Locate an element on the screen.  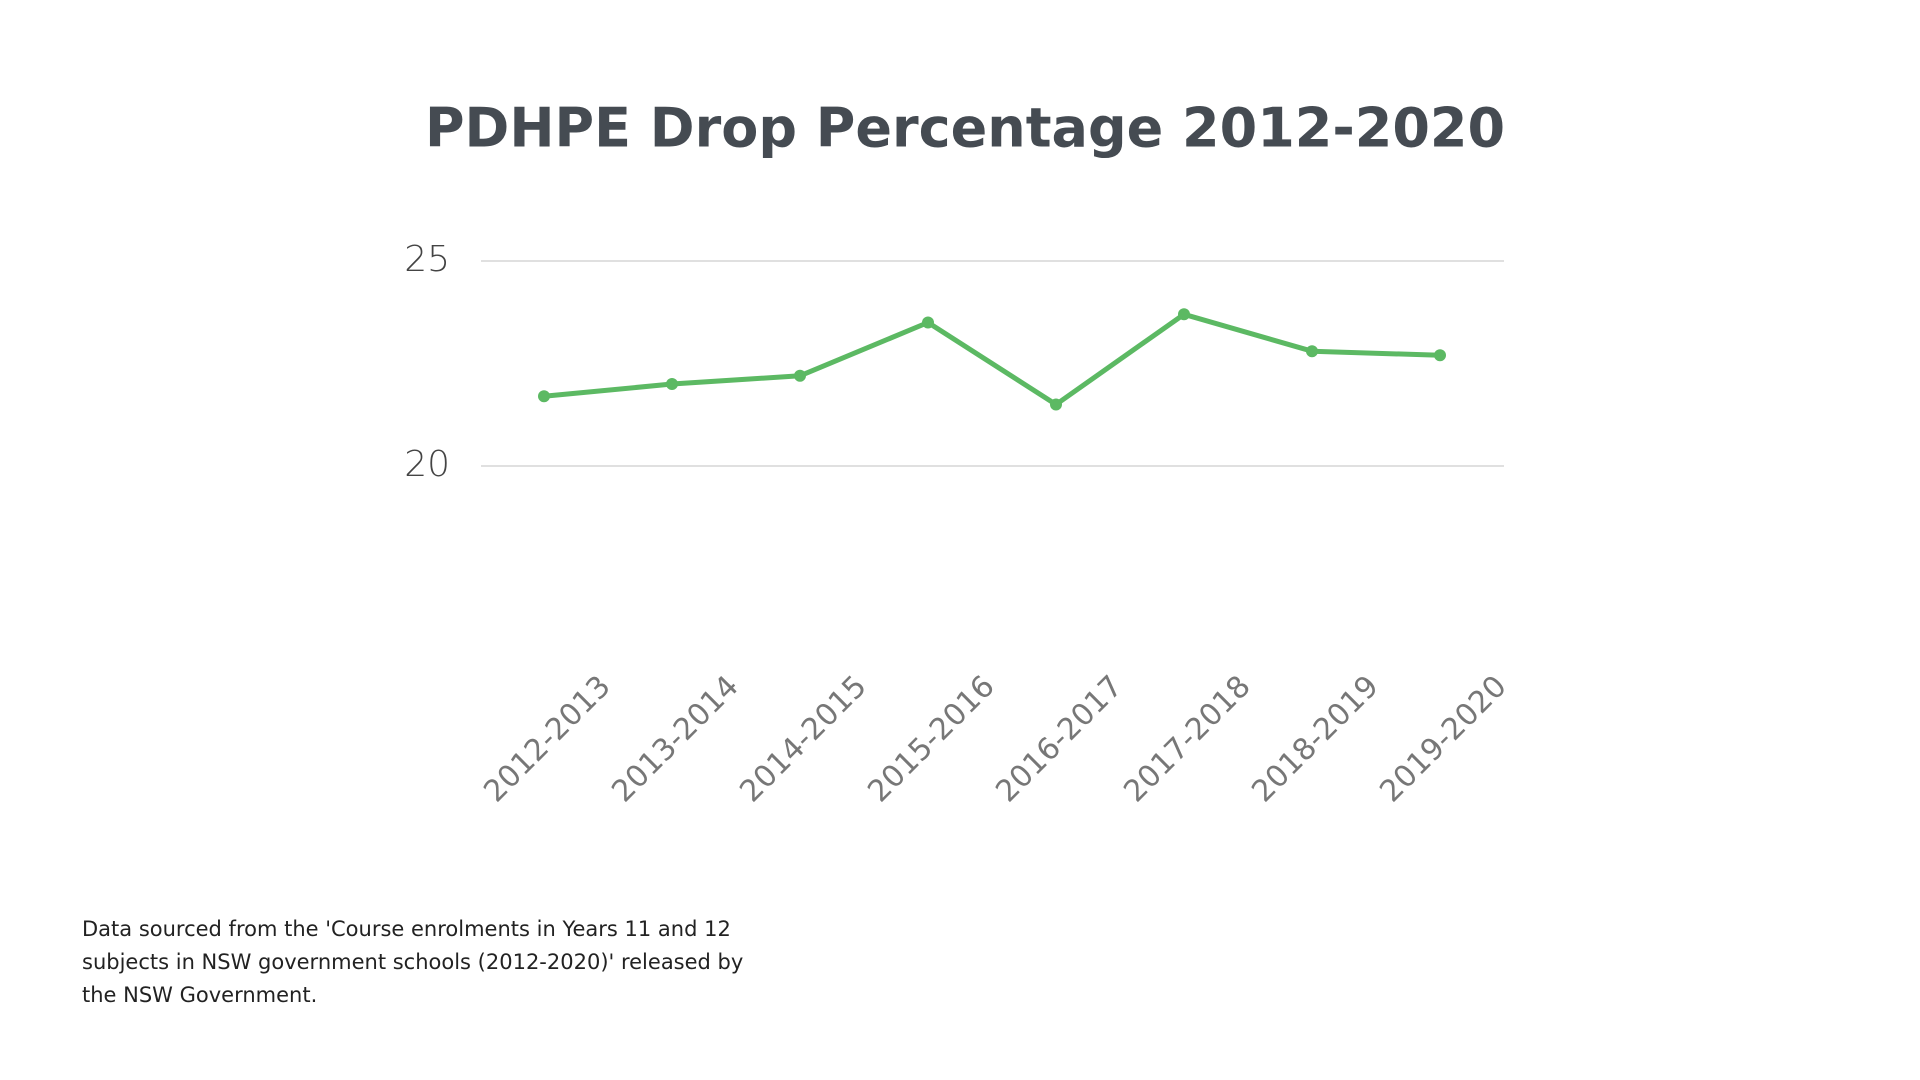
x-tick-label: 2012-2013 is located at coordinates (547, 739).